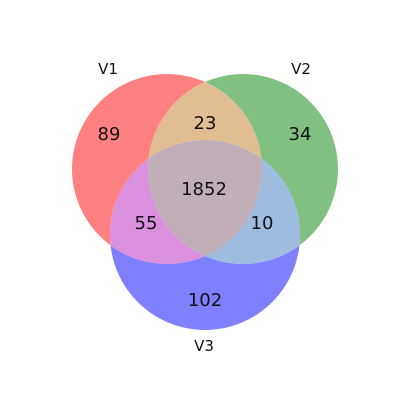 This screenshot has height=400, width=400. I want to click on count-v1-only: 89, so click(109, 134).